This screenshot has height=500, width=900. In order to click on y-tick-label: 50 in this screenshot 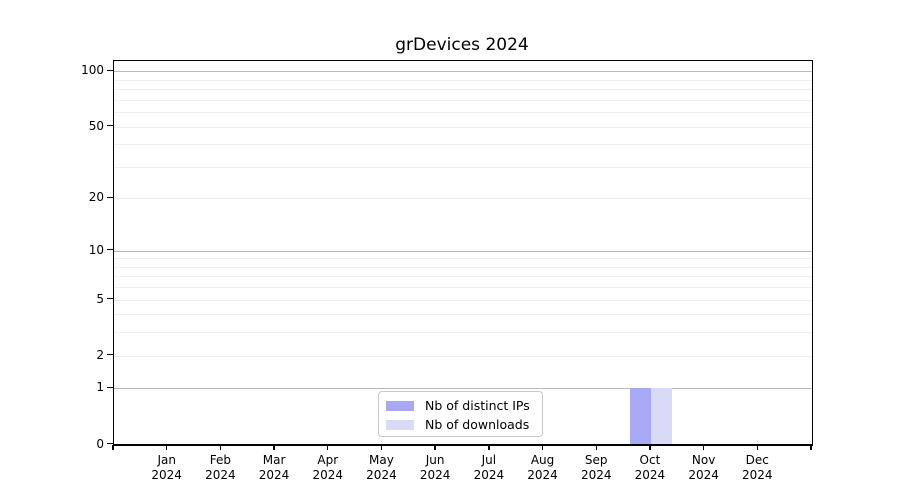, I will do `click(96, 125)`.